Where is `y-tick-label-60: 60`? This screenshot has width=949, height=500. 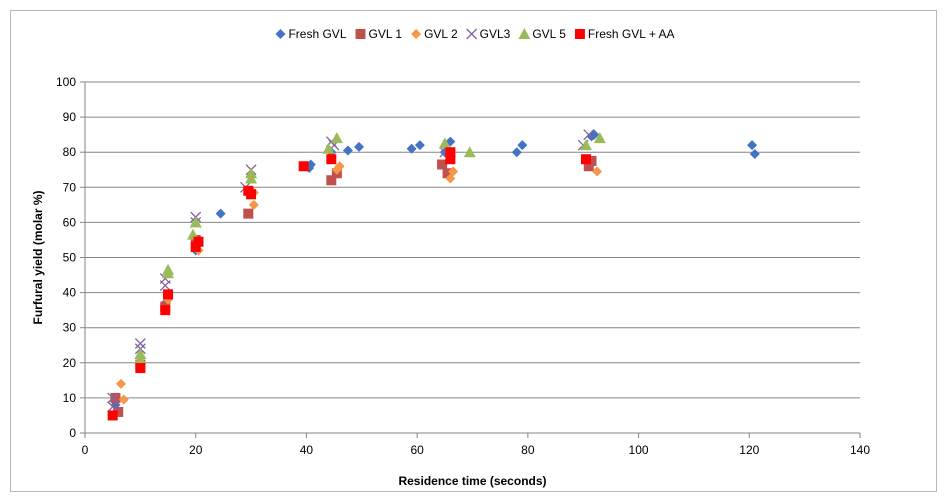 y-tick-label-60: 60 is located at coordinates (70, 222).